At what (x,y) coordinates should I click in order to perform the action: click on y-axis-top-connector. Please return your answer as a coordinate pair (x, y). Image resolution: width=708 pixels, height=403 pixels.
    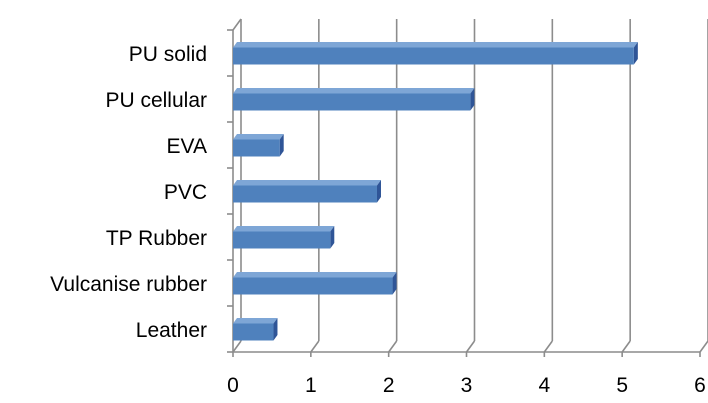
    Looking at the image, I should click on (237, 24).